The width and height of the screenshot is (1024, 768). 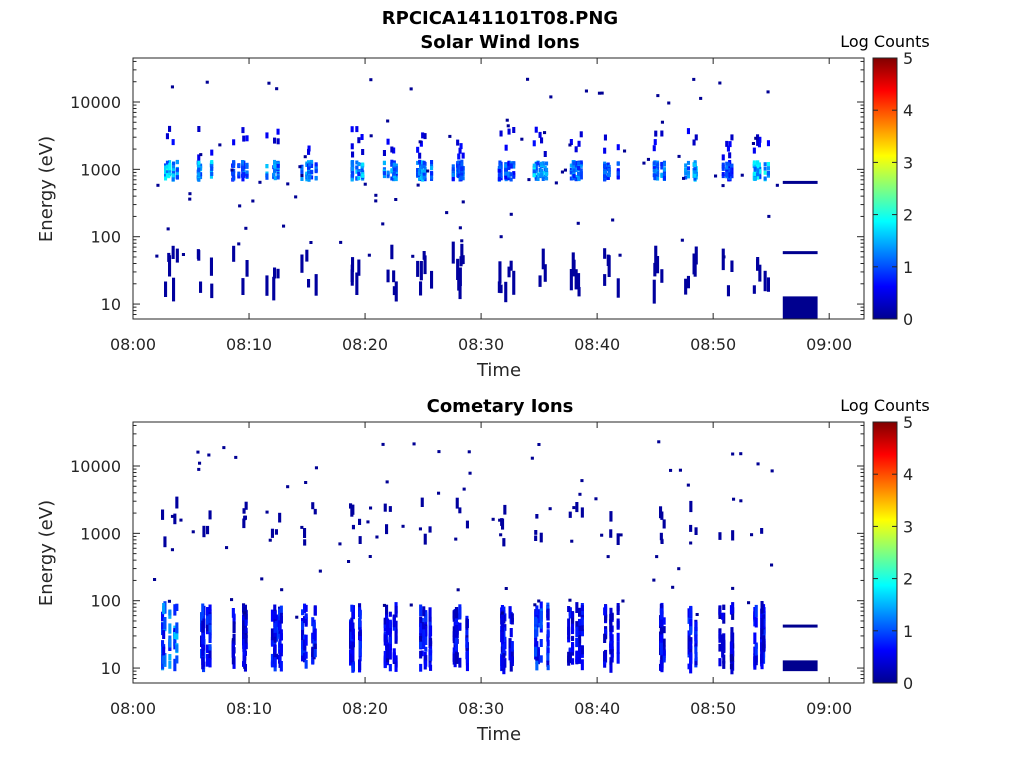 What do you see at coordinates (800, 626) in the screenshot?
I see `trailing-mark` at bounding box center [800, 626].